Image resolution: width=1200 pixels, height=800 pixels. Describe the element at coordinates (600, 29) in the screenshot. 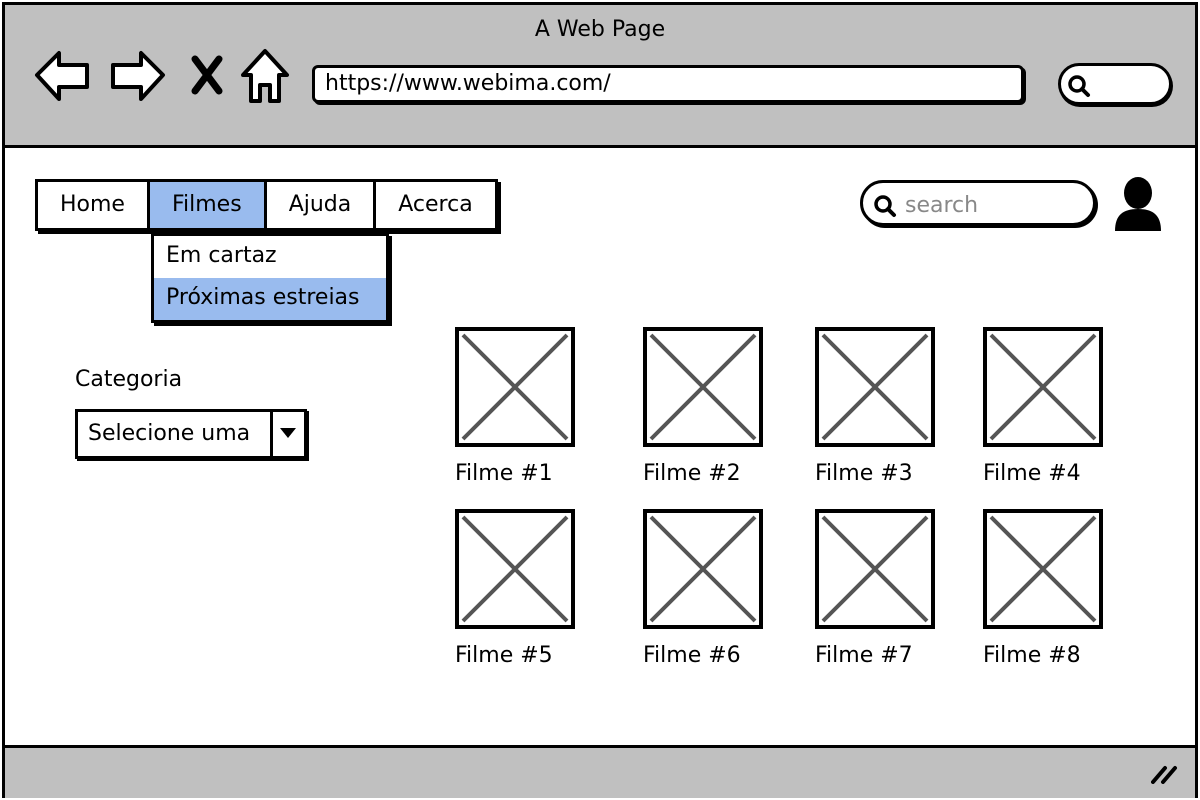

I see `window-title: A Web Page` at that location.